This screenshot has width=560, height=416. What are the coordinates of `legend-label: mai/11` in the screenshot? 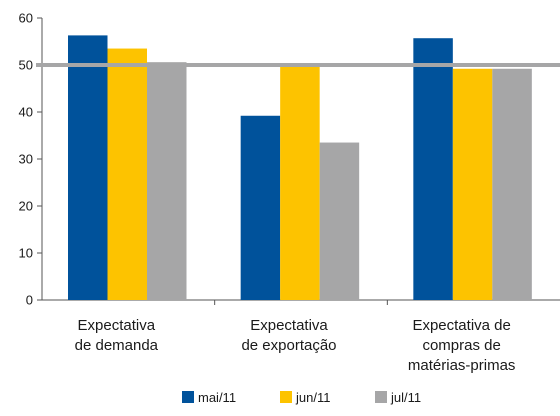 It's located at (217, 397).